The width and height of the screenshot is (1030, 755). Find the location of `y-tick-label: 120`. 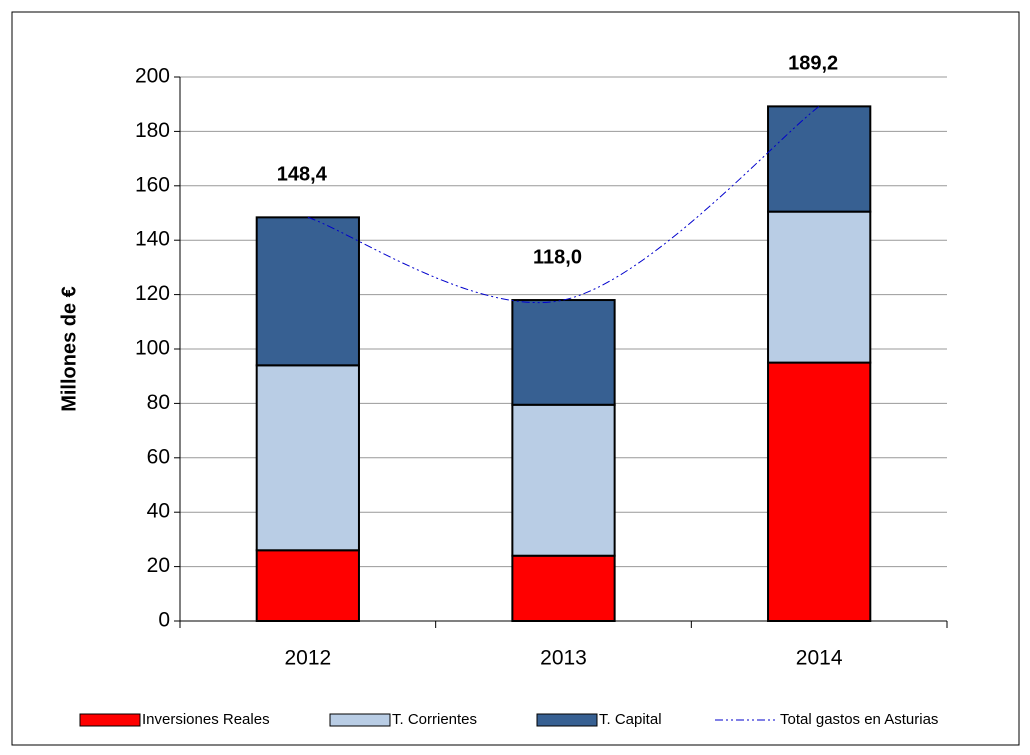

y-tick-label: 120 is located at coordinates (152, 293).